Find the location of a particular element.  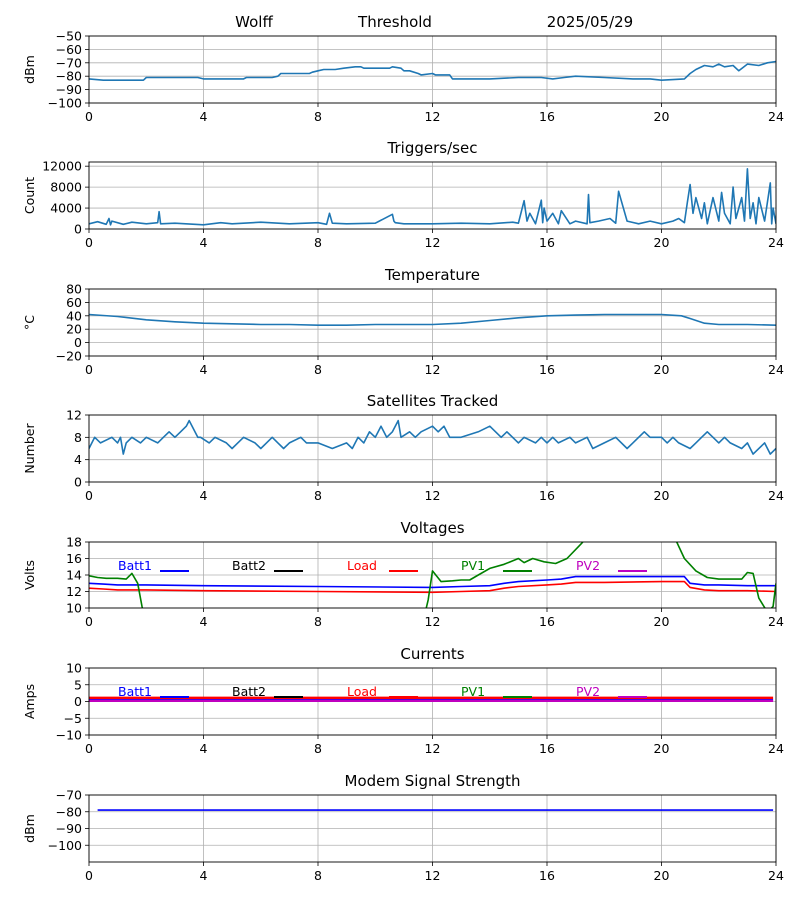

legend-label: Load is located at coordinates (362, 691).